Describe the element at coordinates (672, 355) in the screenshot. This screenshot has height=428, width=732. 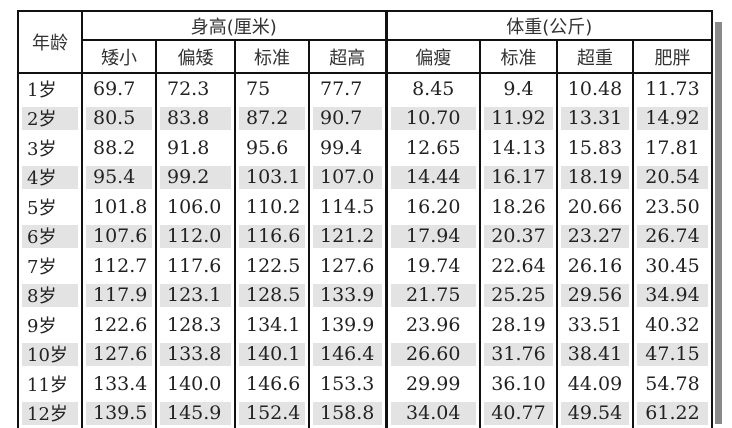
I see `weight-cell: 47.15` at that location.